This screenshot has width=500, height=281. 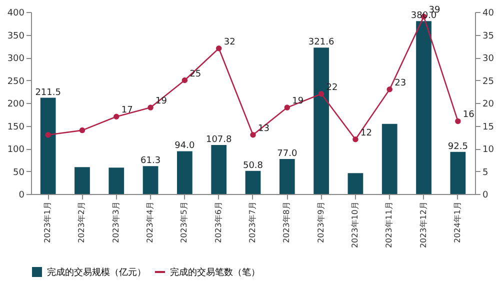 What do you see at coordinates (366, 133) in the screenshot?
I see `data-label: 12` at bounding box center [366, 133].